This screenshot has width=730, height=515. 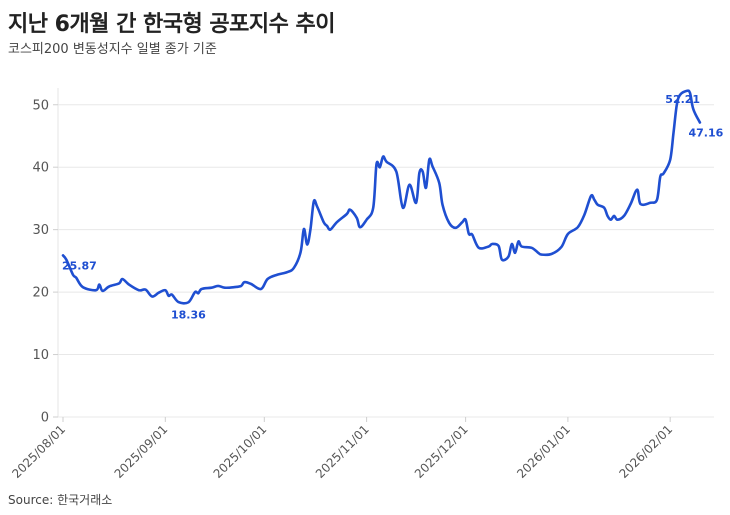 I want to click on y-tick-label: 30, so click(x=40, y=230).